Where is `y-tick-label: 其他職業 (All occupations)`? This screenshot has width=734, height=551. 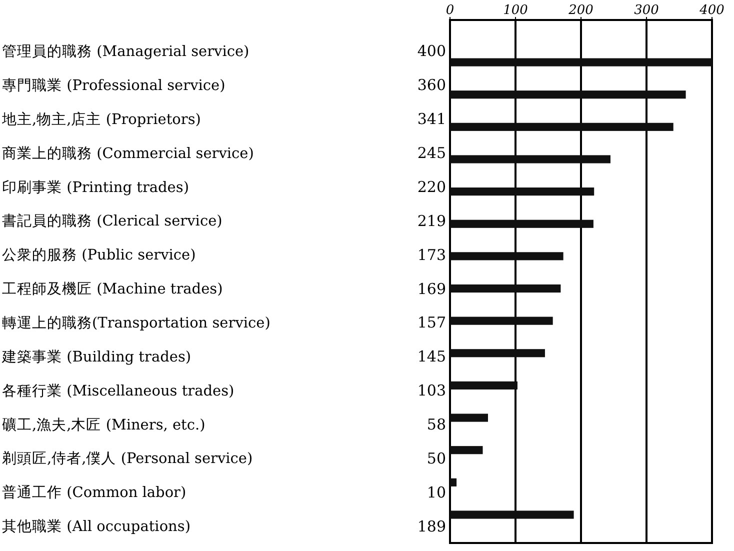 y-tick-label: 其他職業 (All occupations) is located at coordinates (96, 527).